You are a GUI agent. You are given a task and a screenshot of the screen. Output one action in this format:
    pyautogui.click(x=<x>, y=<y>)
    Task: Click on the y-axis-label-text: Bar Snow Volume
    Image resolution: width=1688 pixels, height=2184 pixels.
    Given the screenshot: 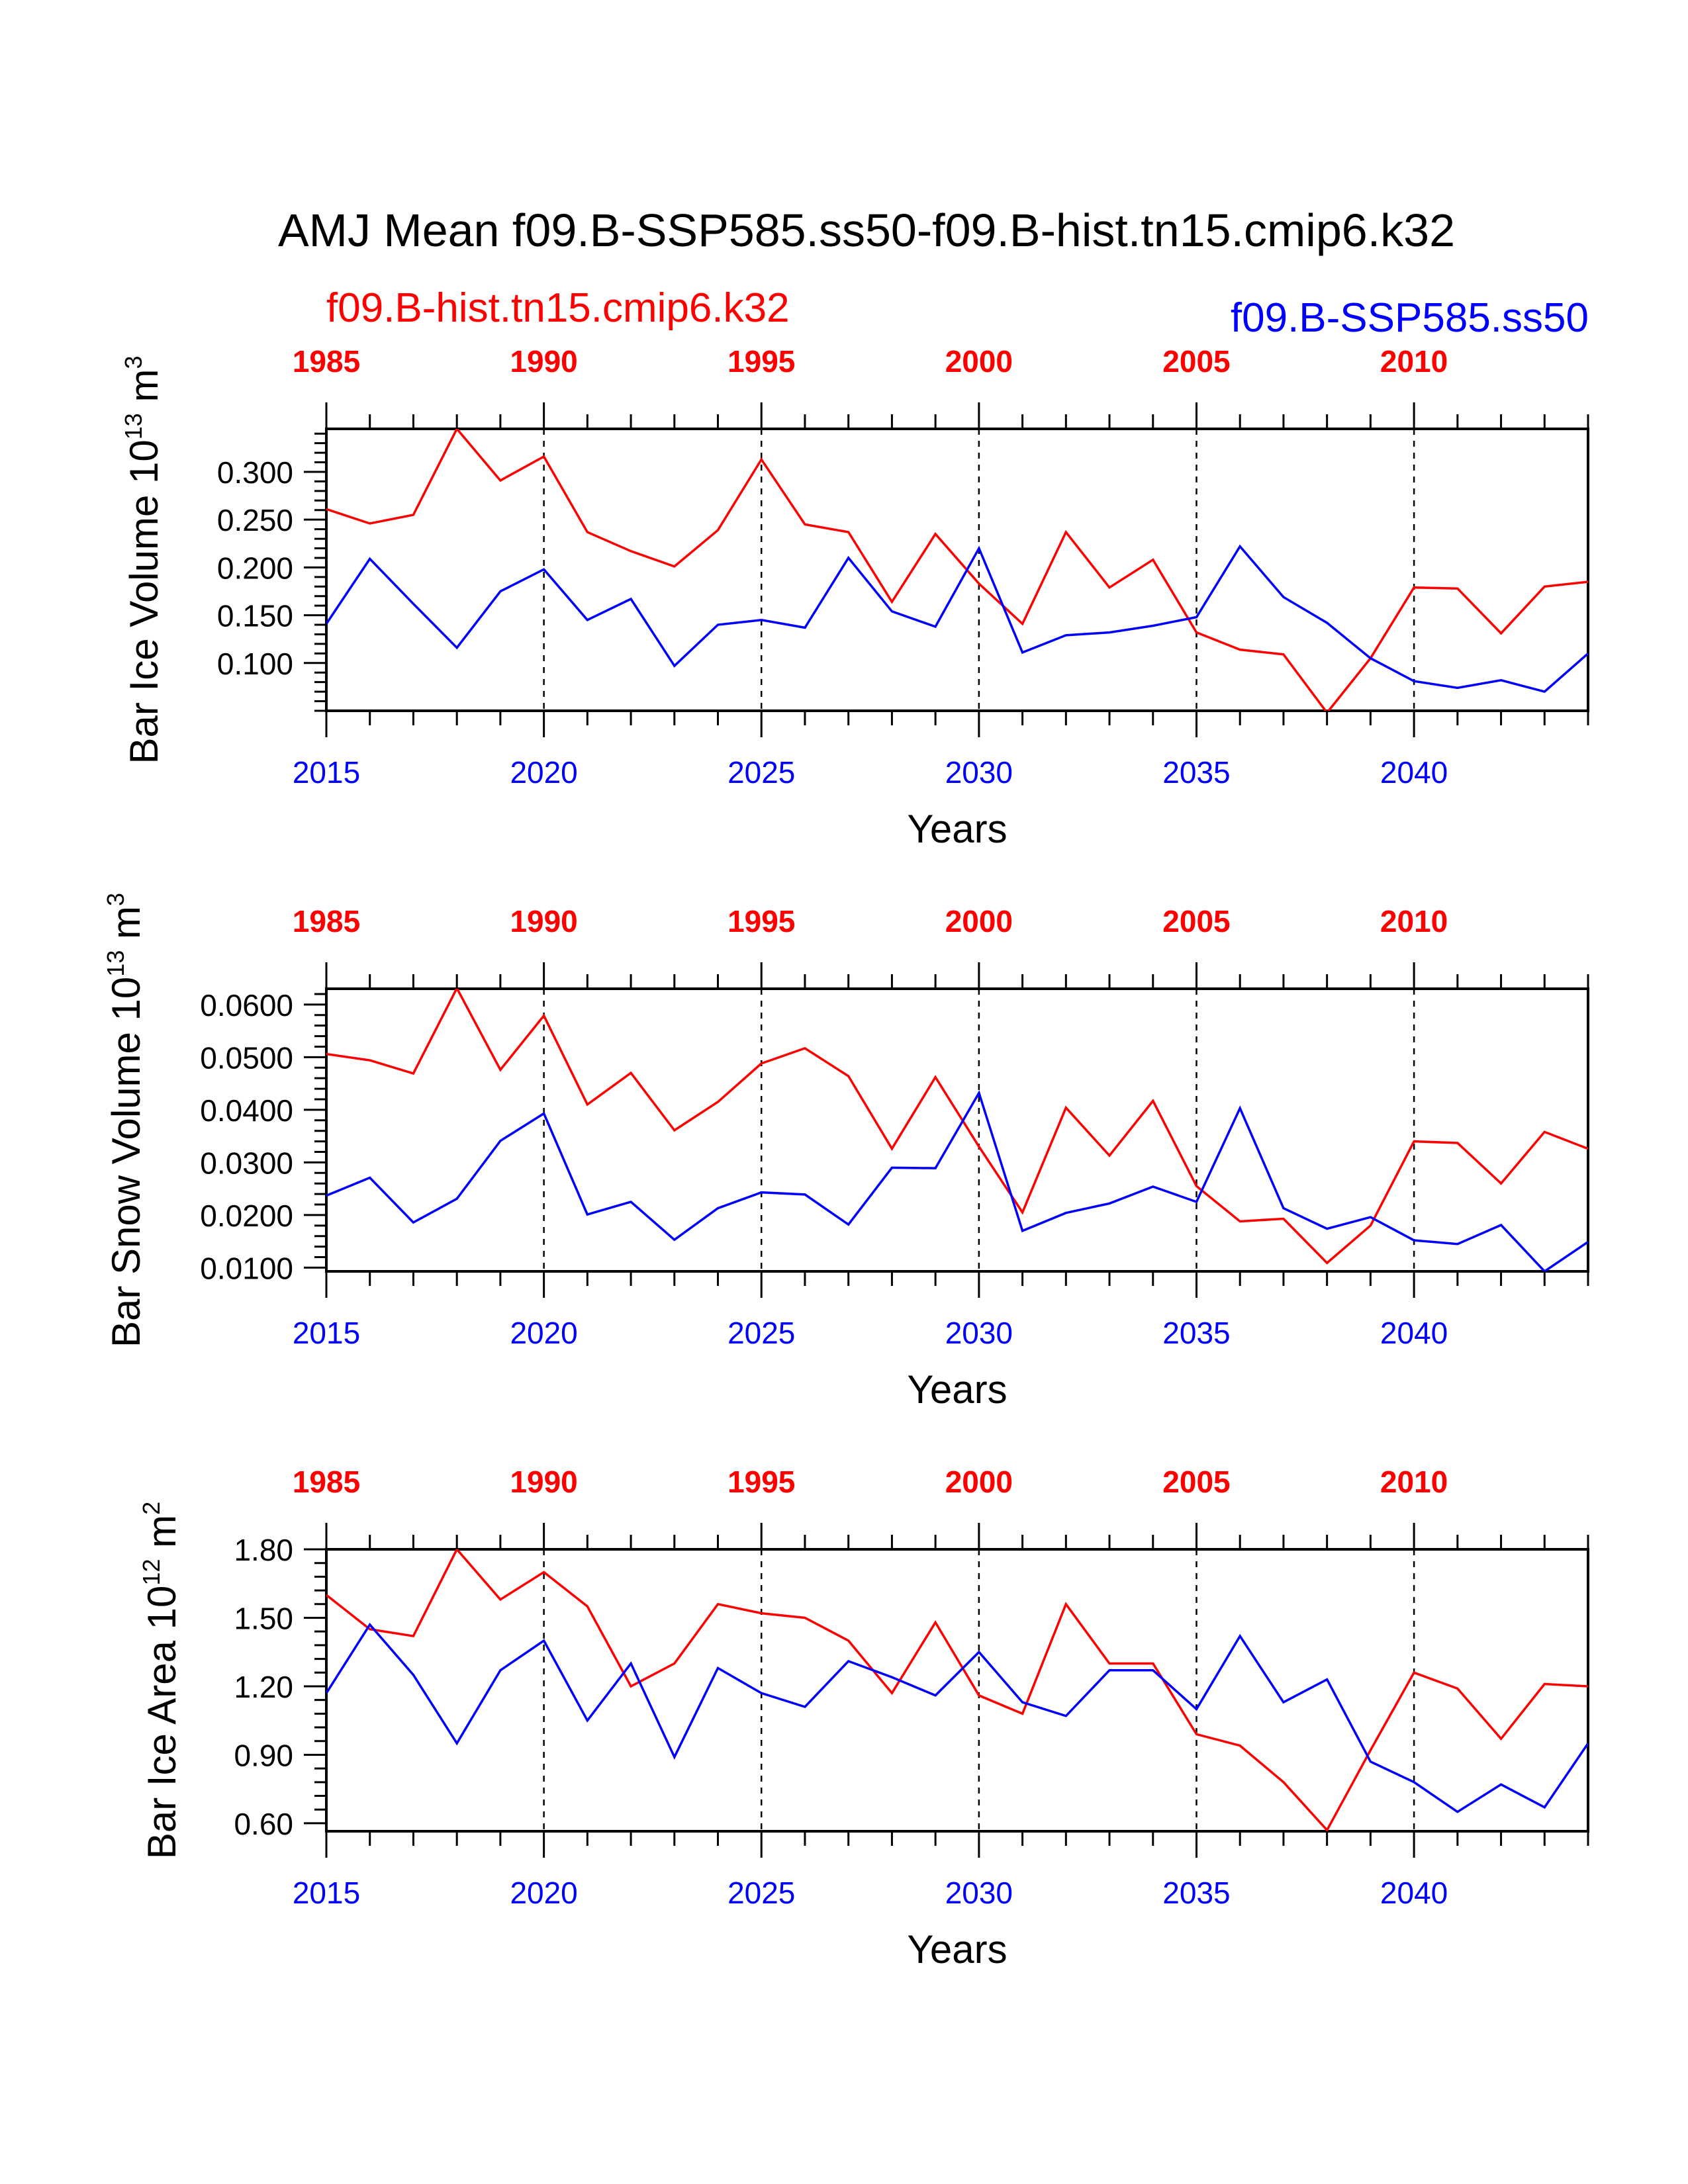 What is the action you would take?
    pyautogui.click(x=126, y=1184)
    